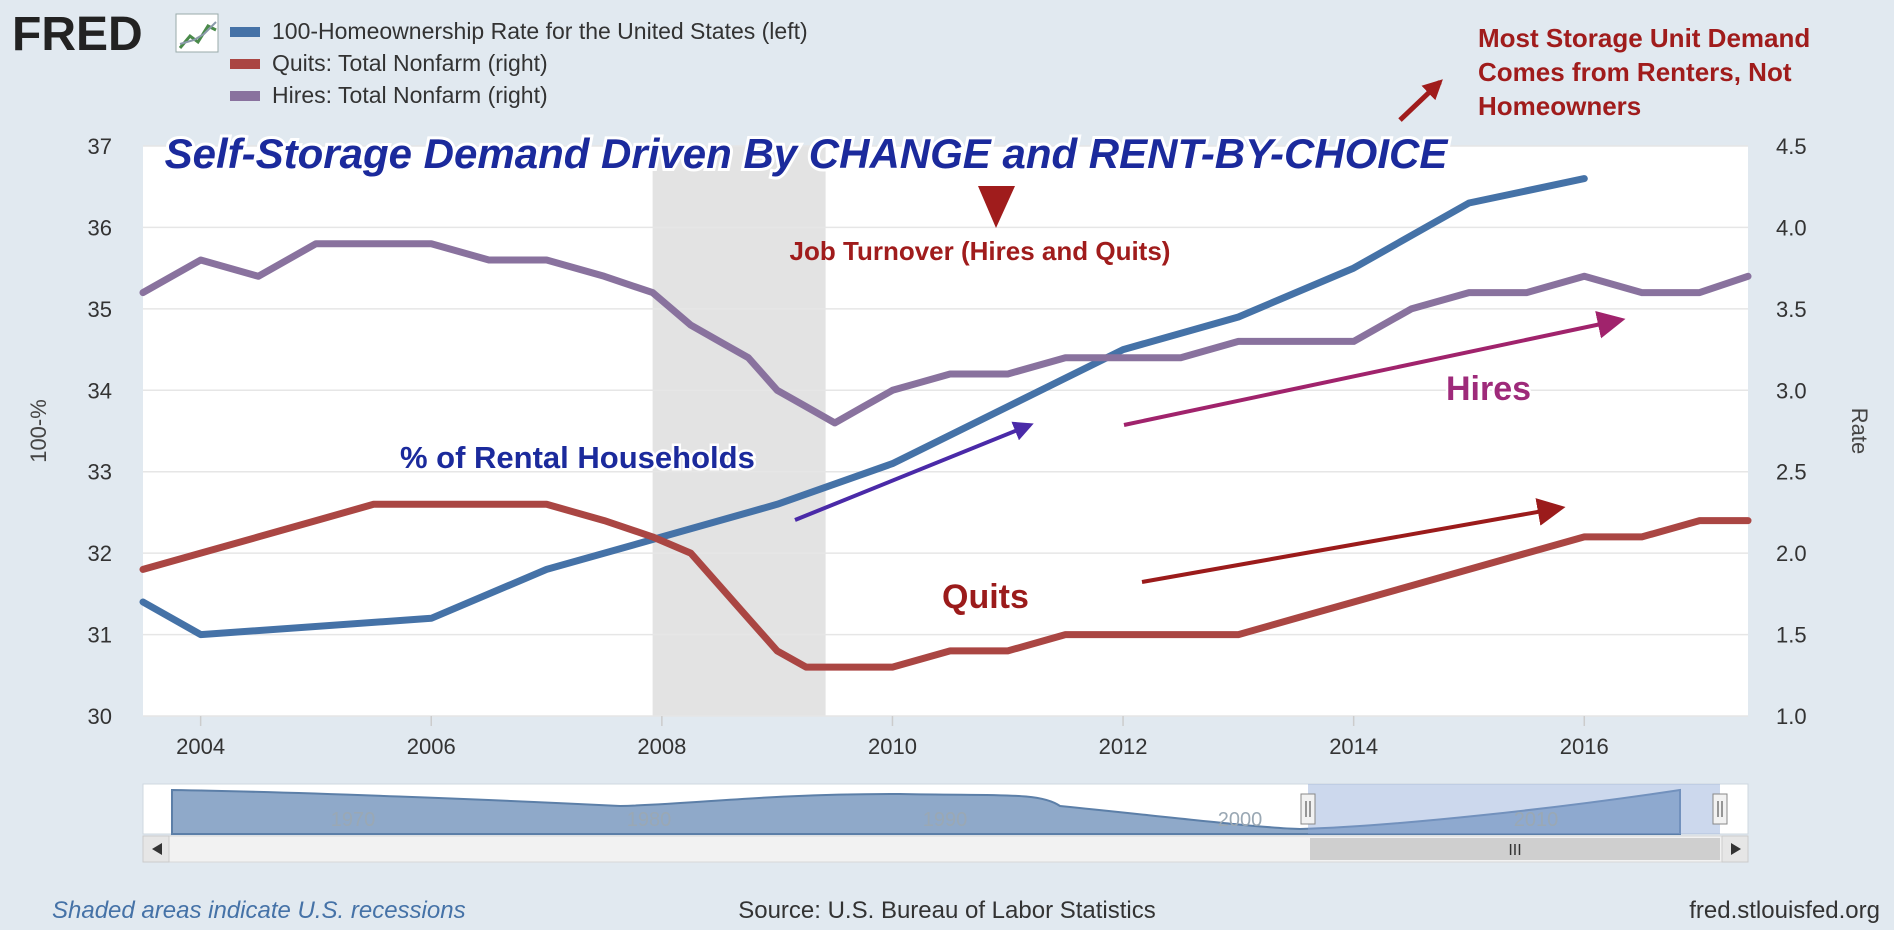  Describe the element at coordinates (1536, 820) in the screenshot. I see `navigator-label-2010: 2010` at that location.